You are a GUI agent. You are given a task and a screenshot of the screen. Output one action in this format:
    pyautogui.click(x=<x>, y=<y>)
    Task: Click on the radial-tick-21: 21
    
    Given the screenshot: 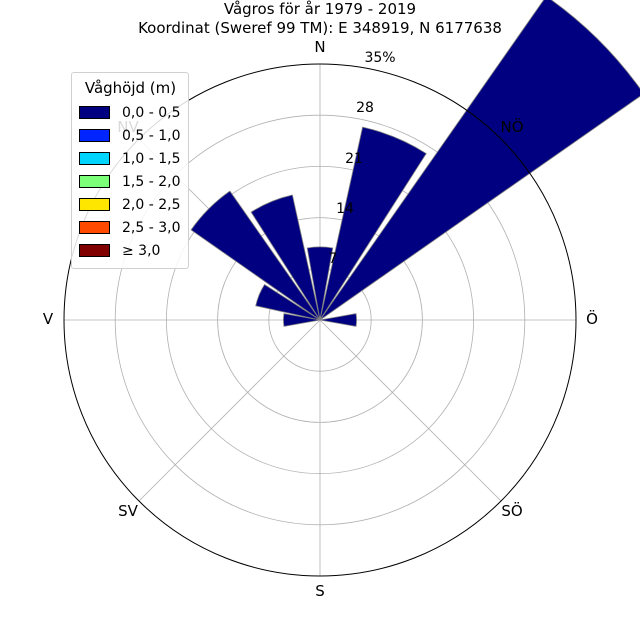 What is the action you would take?
    pyautogui.click(x=354, y=159)
    